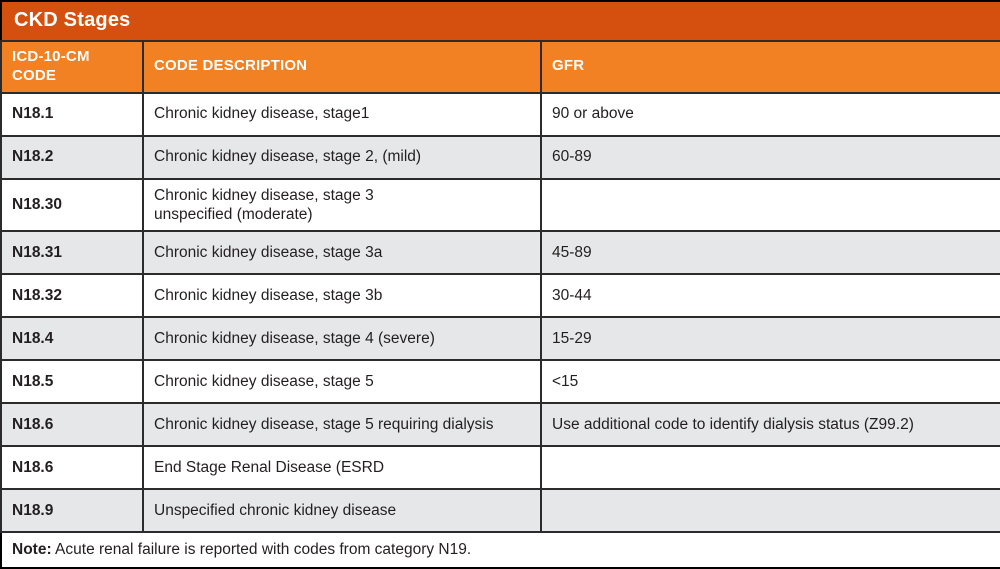  I want to click on note-label: Note:, so click(32, 550).